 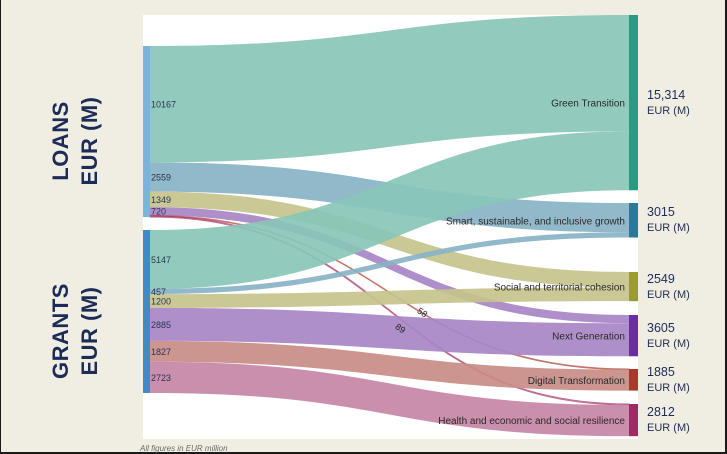 What do you see at coordinates (389, 263) in the screenshot?
I see `flow-grants-to-smart-sustainable-and-inclusive-growth` at bounding box center [389, 263].